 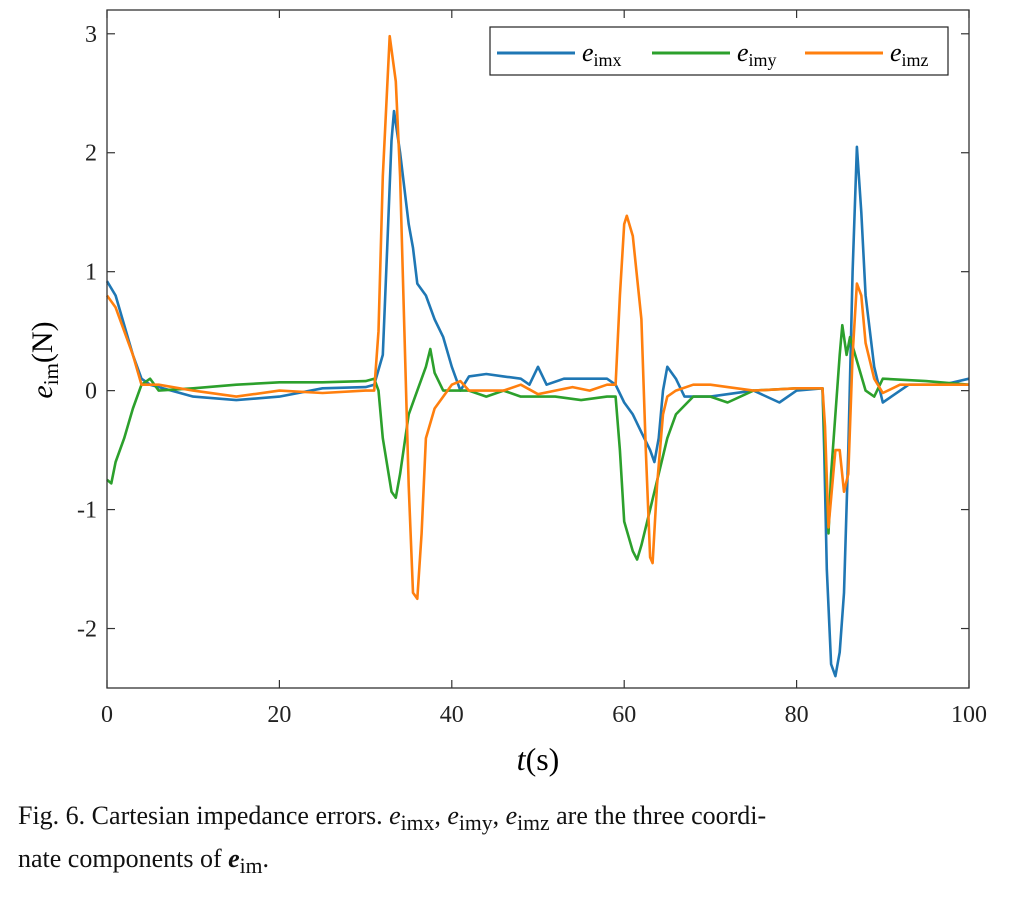 I want to click on y-tick-label: -2, so click(x=87, y=630).